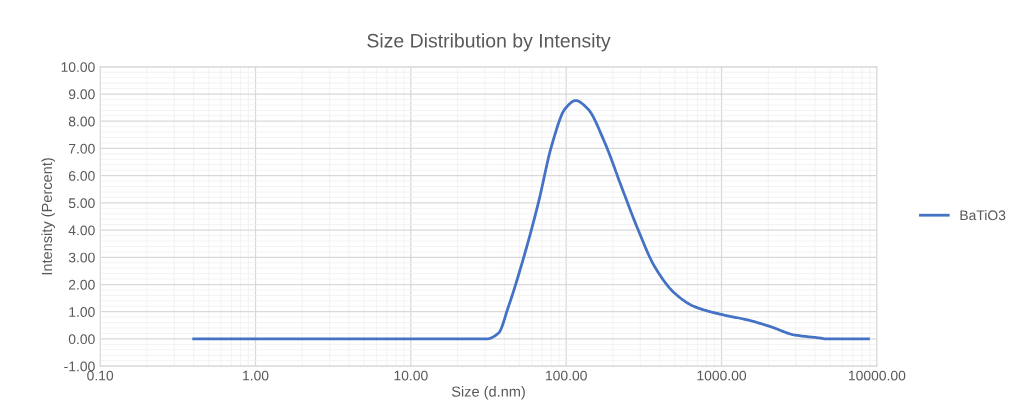 Image resolution: width=1022 pixels, height=410 pixels. What do you see at coordinates (566, 375) in the screenshot?
I see `x-tick-label: 100.00` at bounding box center [566, 375].